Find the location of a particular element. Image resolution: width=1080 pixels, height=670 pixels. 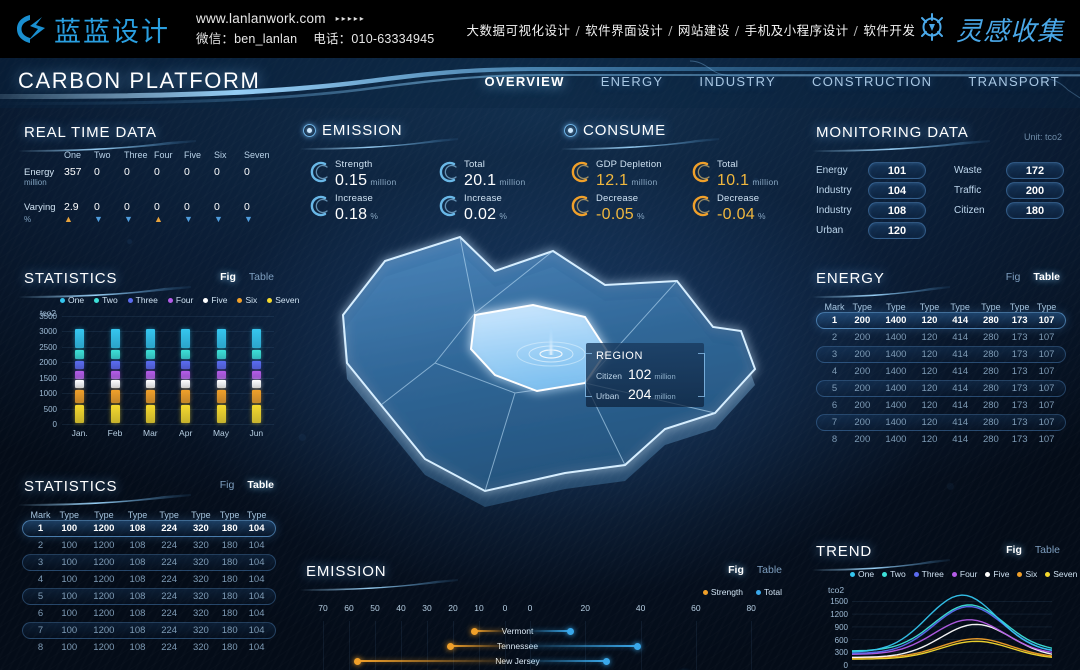

legend-item-one: One is located at coordinates (72, 300).